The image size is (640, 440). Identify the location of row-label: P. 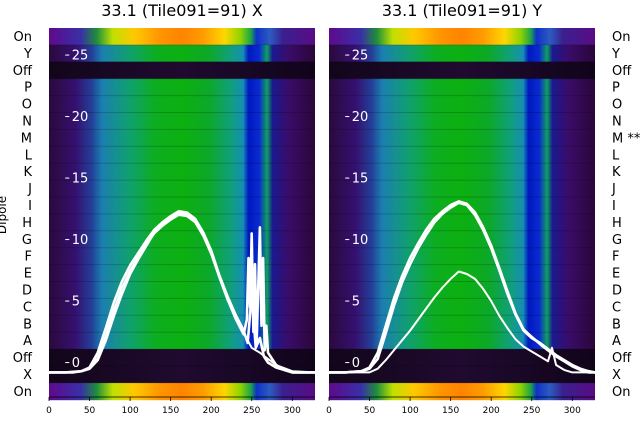
(28, 88).